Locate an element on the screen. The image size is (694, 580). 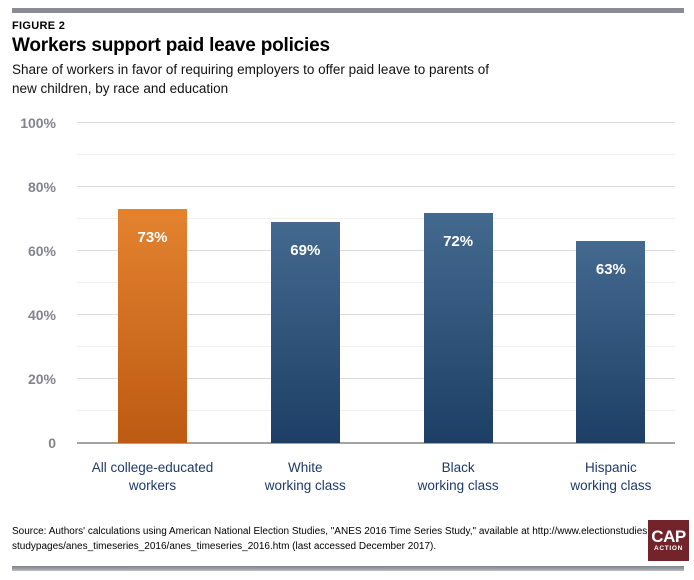
bottom-rule is located at coordinates (348, 568).